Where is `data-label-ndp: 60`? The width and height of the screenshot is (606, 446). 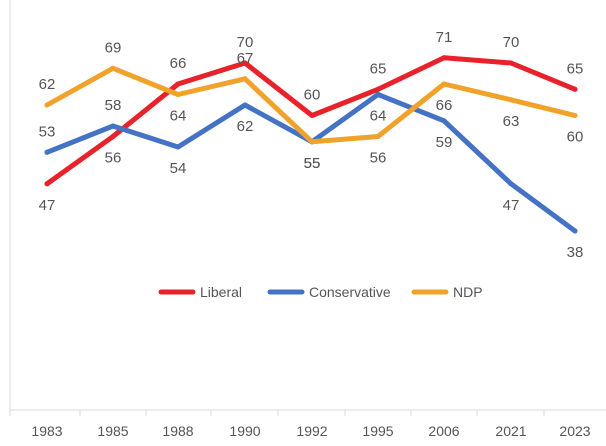 data-label-ndp: 60 is located at coordinates (575, 137).